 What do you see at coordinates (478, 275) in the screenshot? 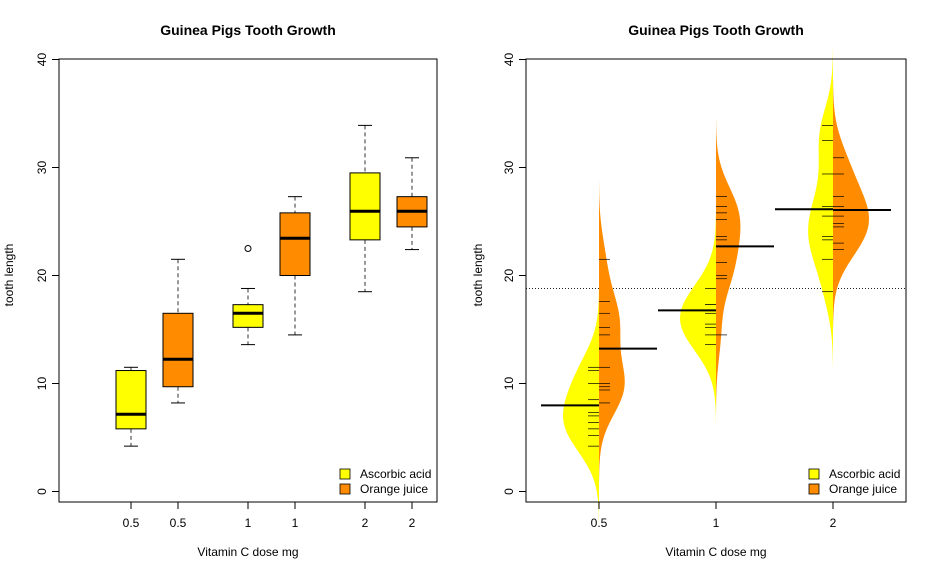
I see `right-y-axis-label: tooth length` at bounding box center [478, 275].